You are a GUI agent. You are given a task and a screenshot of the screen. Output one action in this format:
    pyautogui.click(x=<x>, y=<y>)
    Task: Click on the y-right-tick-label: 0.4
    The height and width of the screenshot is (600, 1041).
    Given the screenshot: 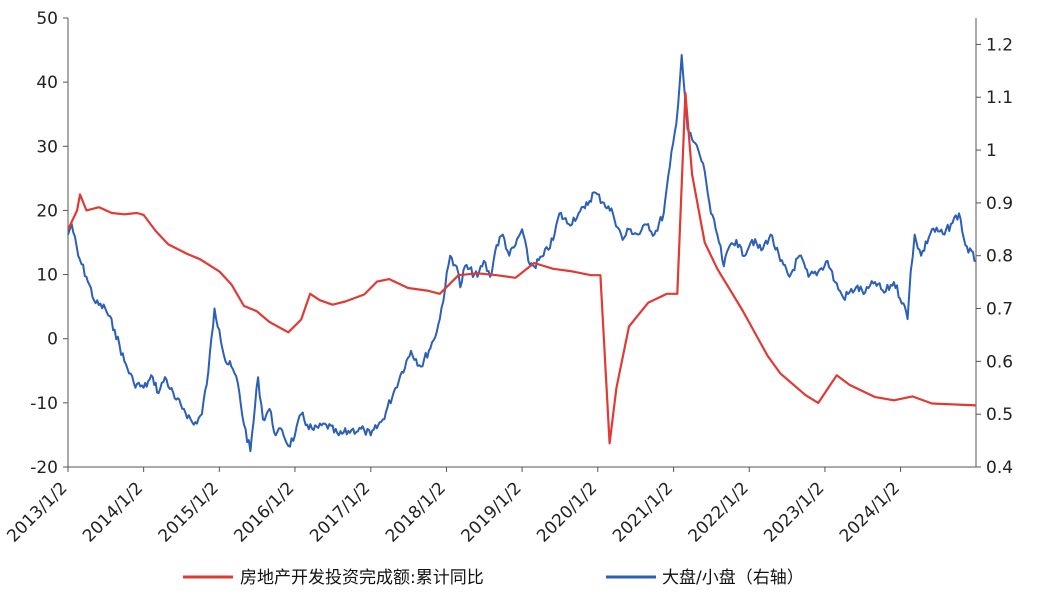 What is the action you would take?
    pyautogui.click(x=999, y=468)
    